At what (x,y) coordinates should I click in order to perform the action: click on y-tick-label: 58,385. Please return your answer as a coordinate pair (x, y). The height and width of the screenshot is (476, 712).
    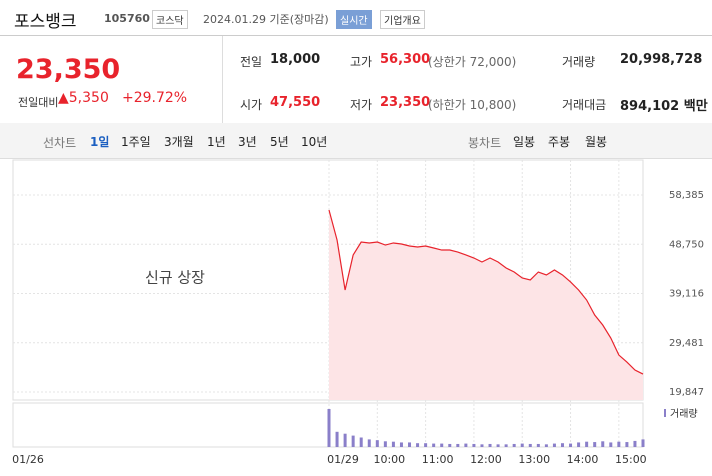
    Looking at the image, I should click on (686, 195).